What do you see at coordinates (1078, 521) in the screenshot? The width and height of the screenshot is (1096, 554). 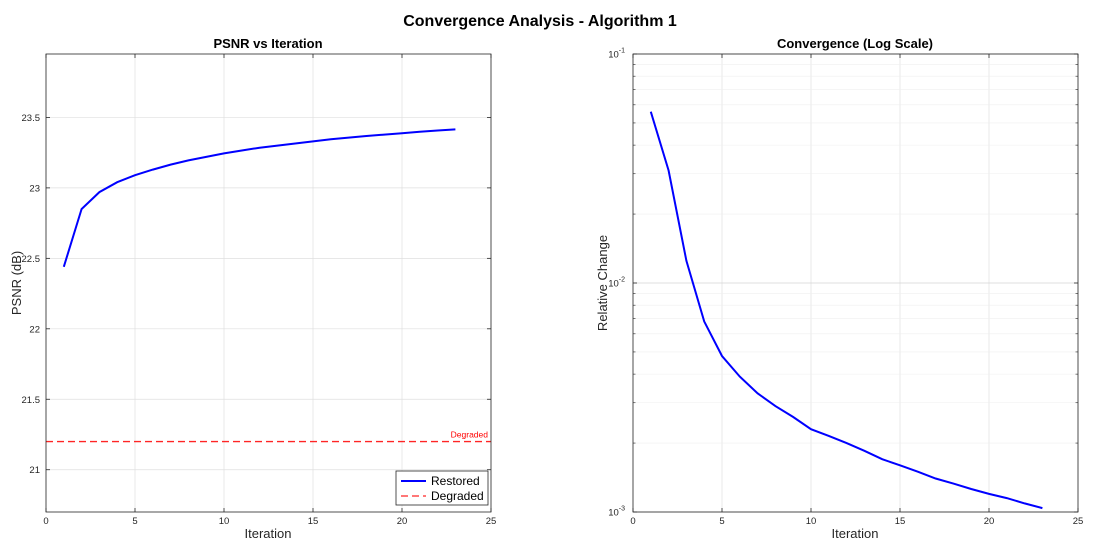 I see `log-x-tick-label: 25` at bounding box center [1078, 521].